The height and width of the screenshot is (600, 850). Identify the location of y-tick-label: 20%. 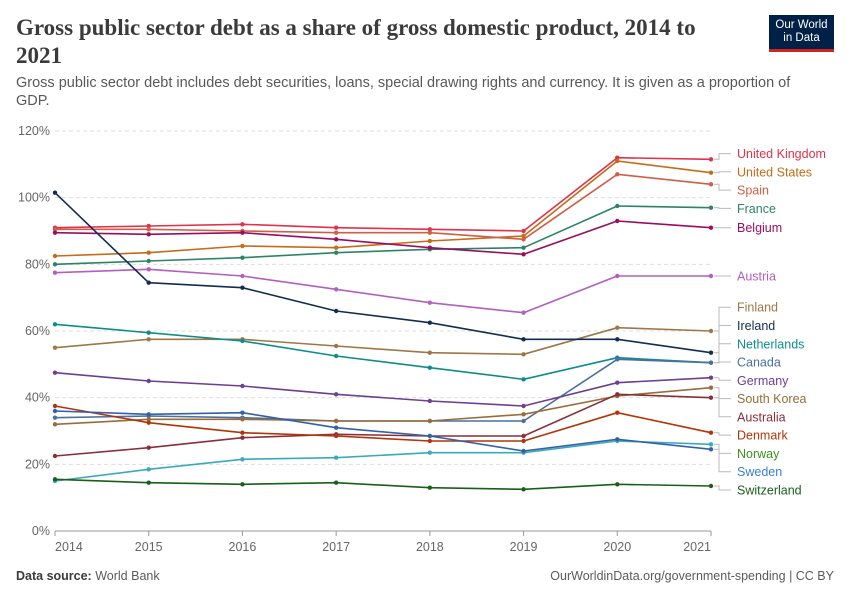
(37, 464).